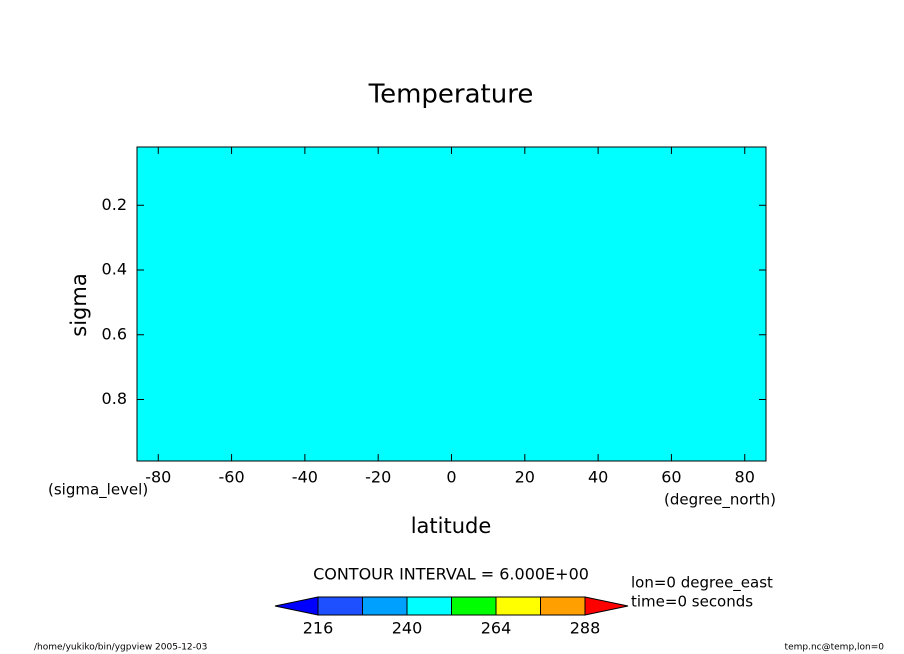 This screenshot has height=654, width=904. Describe the element at coordinates (606, 606) in the screenshot. I see `colorbar-high` at that location.